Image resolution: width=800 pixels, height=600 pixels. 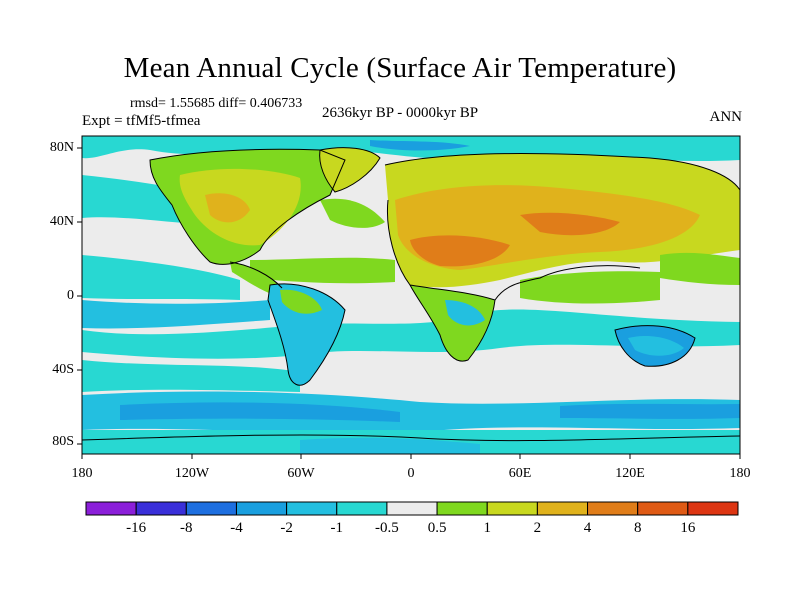 I want to click on experiment-label: Expt = tfMf5-tfmea, so click(x=141, y=121).